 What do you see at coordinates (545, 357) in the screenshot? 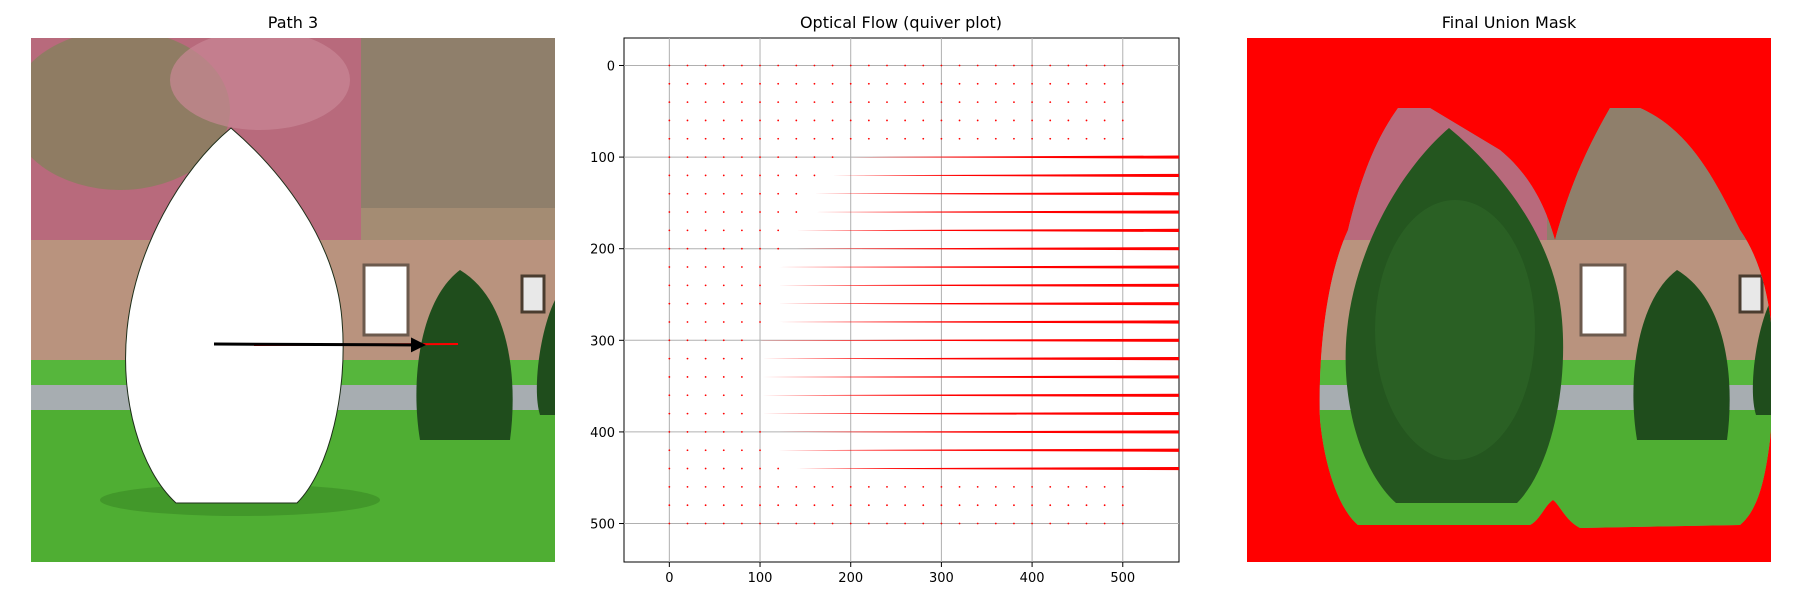
I see `left-hedge-edge` at bounding box center [545, 357].